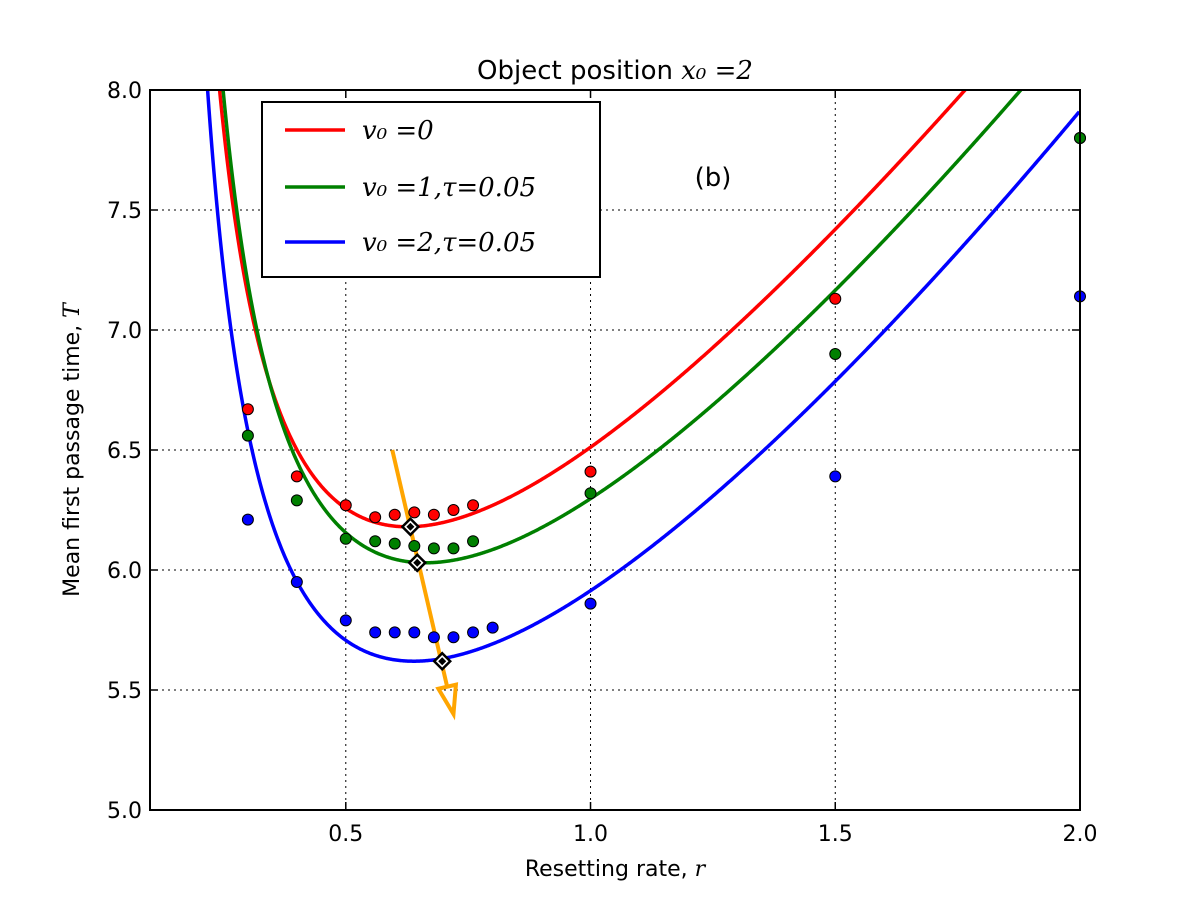 This screenshot has height=900, width=1200. I want to click on panel-label: (b), so click(713, 178).